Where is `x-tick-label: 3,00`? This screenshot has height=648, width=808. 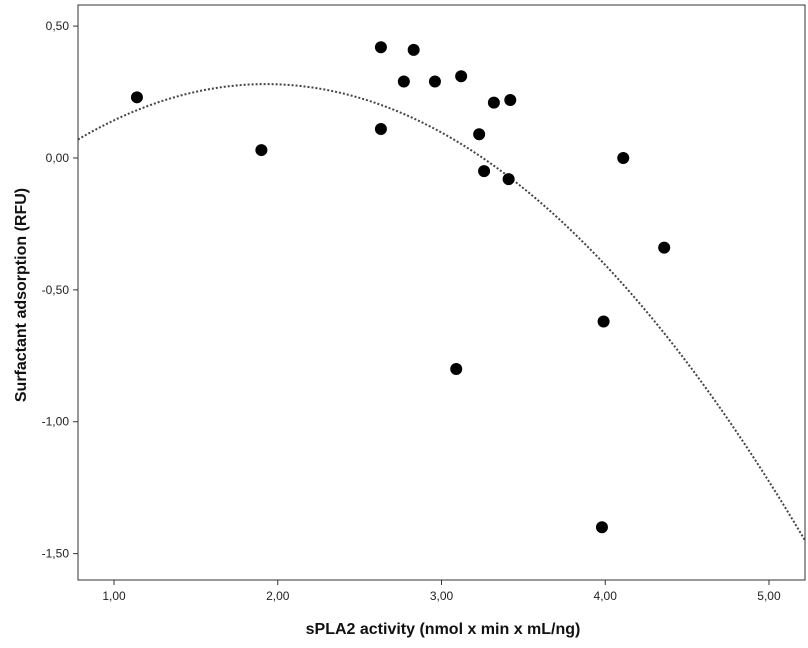
x-tick-label: 3,00 is located at coordinates (442, 596).